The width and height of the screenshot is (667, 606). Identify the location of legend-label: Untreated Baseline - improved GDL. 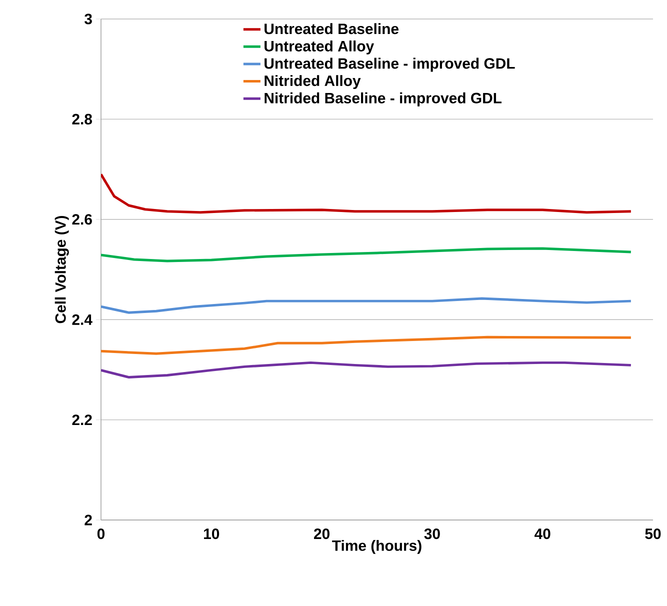
(389, 65).